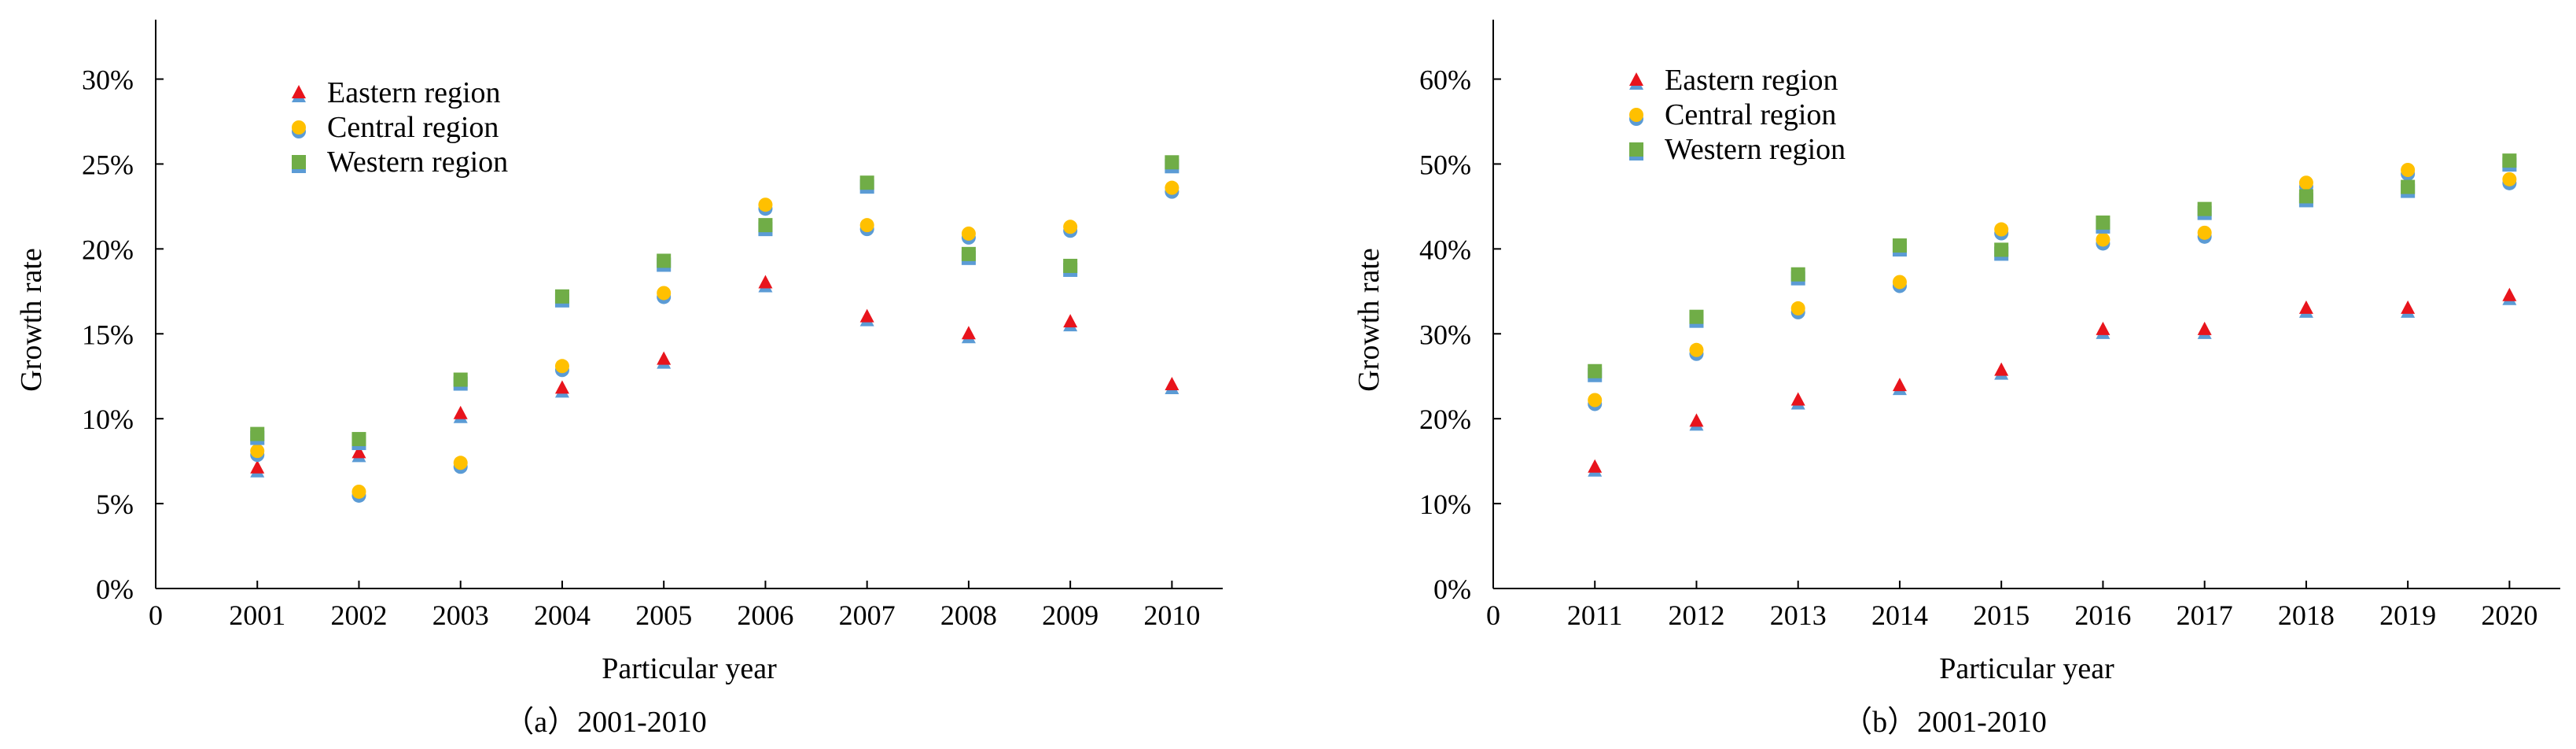 Image resolution: width=2576 pixels, height=749 pixels. What do you see at coordinates (1070, 615) in the screenshot?
I see `x-tick-label: 2009` at bounding box center [1070, 615].